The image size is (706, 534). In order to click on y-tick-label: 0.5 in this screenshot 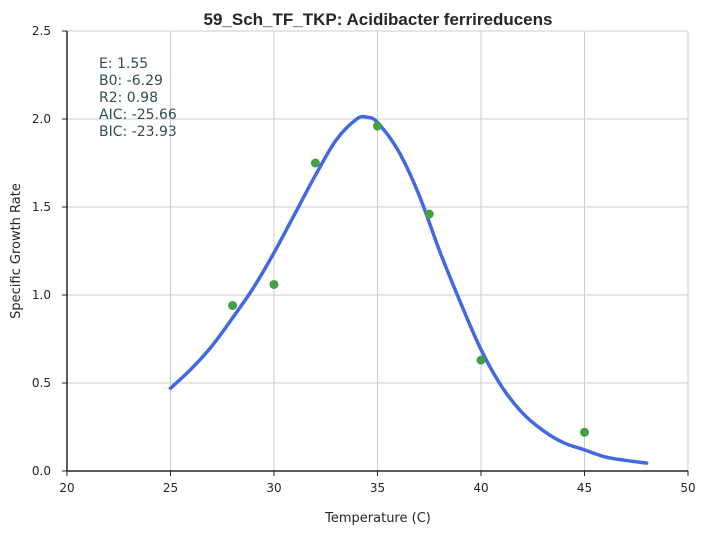, I will do `click(41, 383)`.